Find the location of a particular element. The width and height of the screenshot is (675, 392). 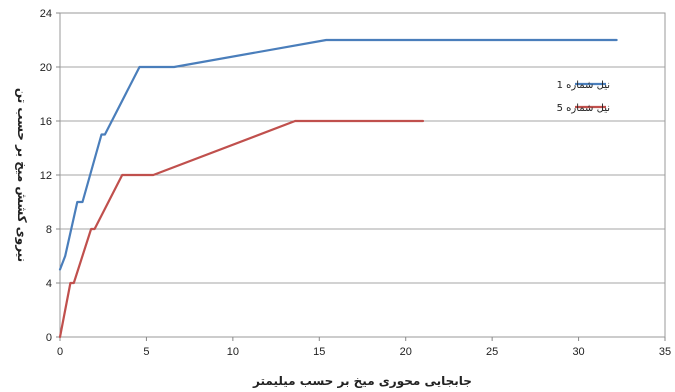

y-tick-label: 0 is located at coordinates (49, 338).